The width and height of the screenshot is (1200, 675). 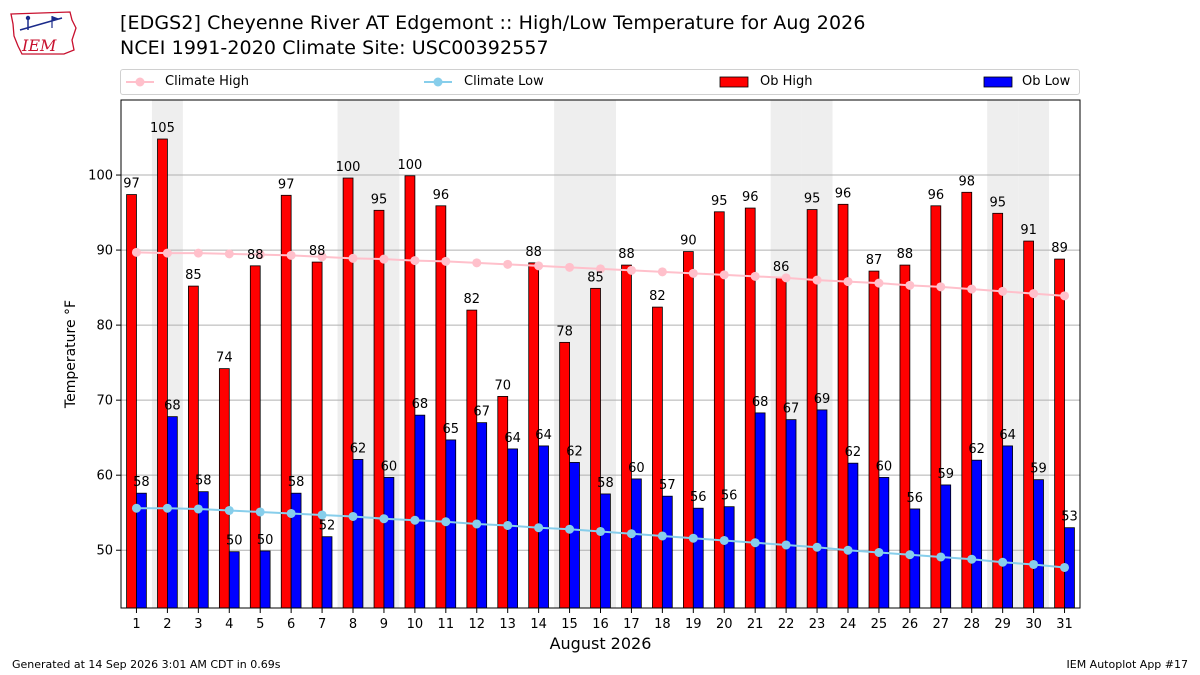 I want to click on x-tick-label: 16, so click(x=600, y=624).